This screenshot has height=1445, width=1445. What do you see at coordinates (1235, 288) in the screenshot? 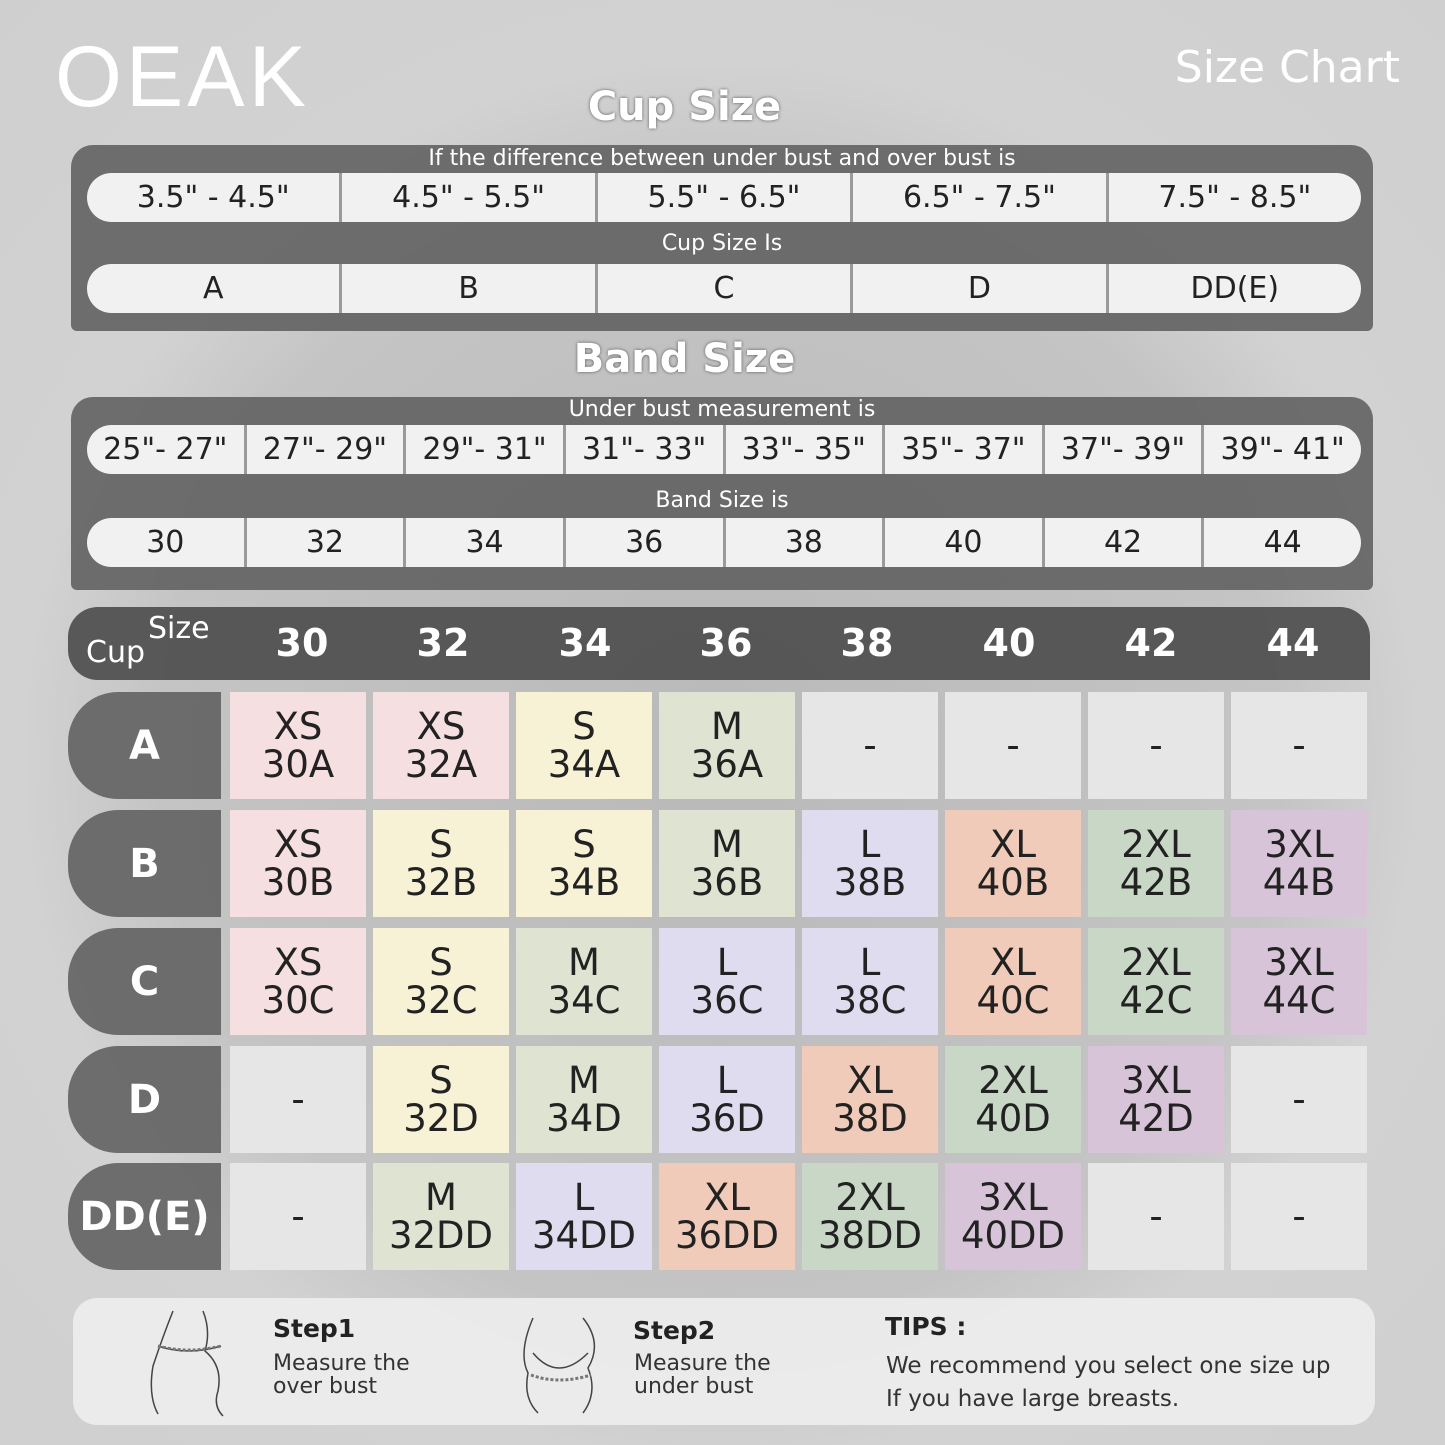
I see `cup-cell: DD(E)` at bounding box center [1235, 288].